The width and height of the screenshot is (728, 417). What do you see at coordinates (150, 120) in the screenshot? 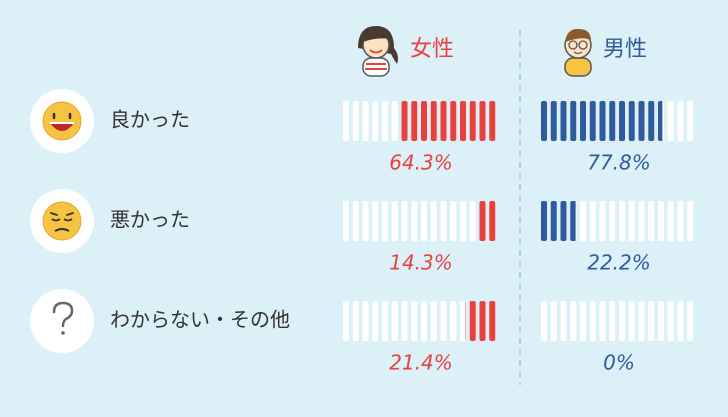
I see `category-label: 良かった` at bounding box center [150, 120].